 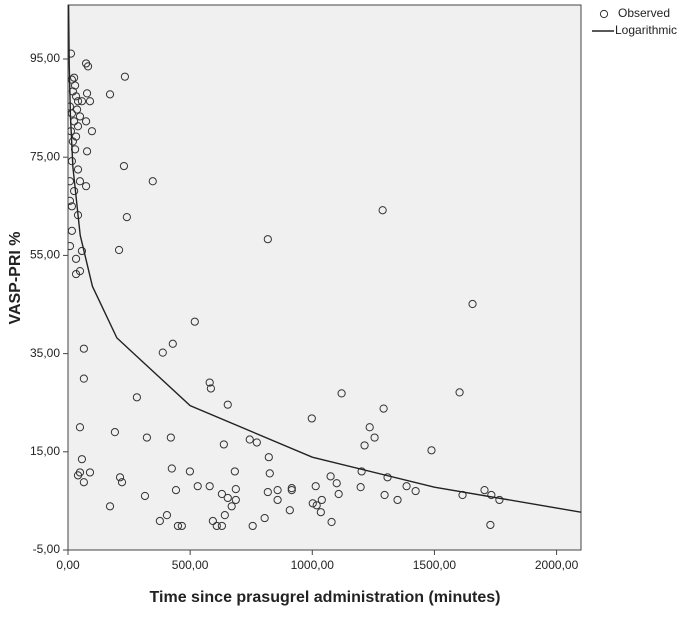 I want to click on x-tick-label: 0,00, so click(x=68, y=565).